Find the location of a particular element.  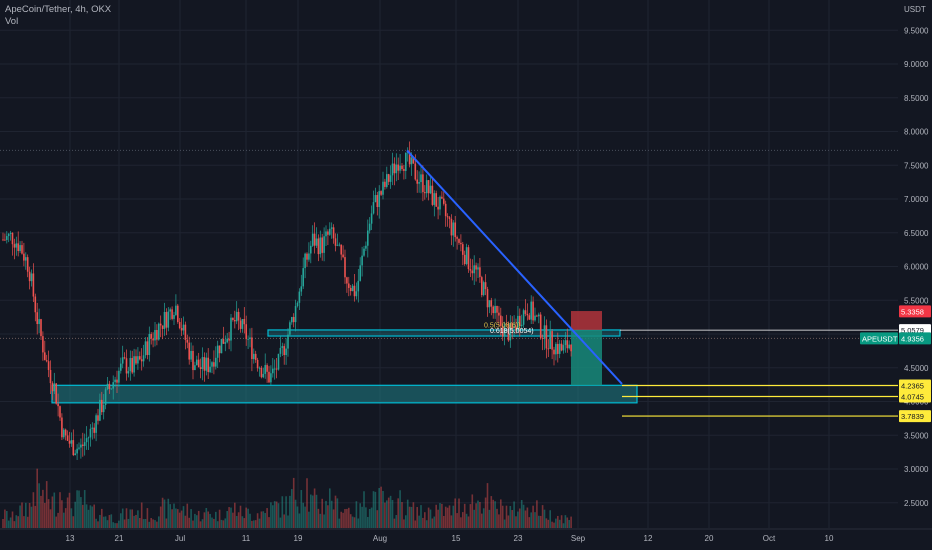

symbol-title: ApeCoin/Tether, 4h, OKX is located at coordinates (58, 9).